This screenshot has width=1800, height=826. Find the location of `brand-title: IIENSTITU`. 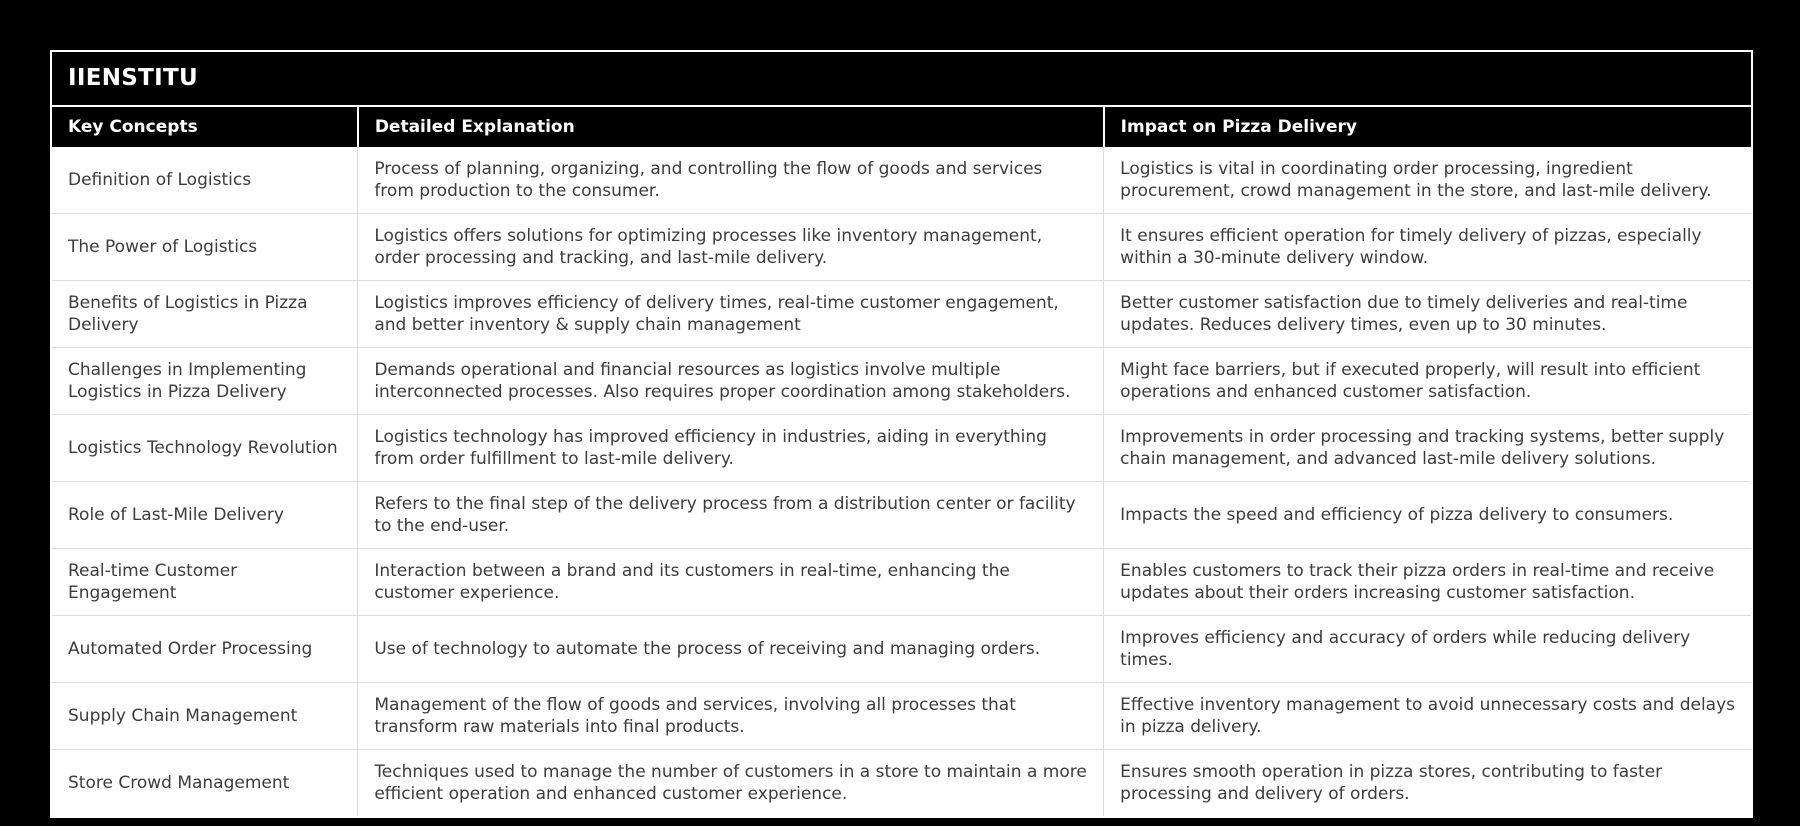

brand-title: IIENSTITU is located at coordinates (901, 79).